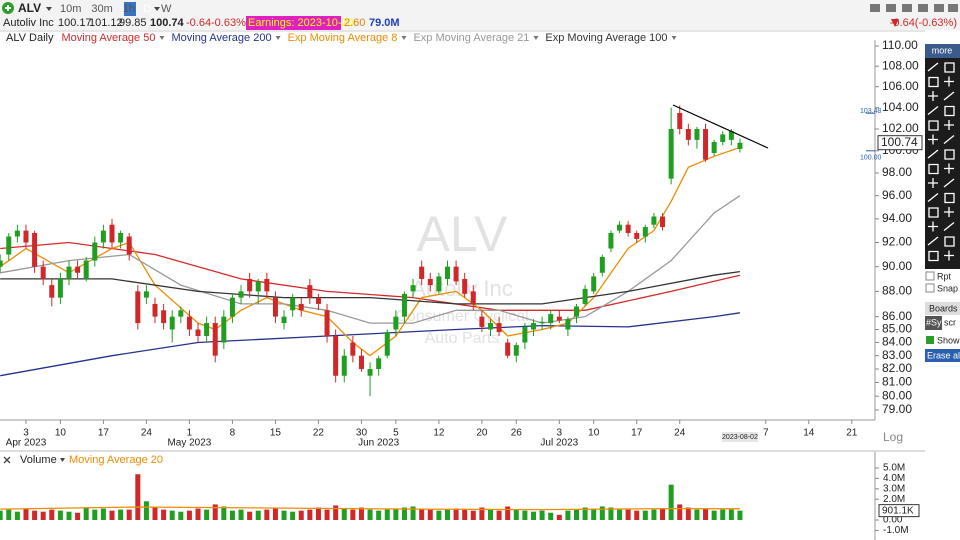 This screenshot has height=540, width=960. Describe the element at coordinates (943, 355) in the screenshot. I see `erase-button: Erase all` at that location.